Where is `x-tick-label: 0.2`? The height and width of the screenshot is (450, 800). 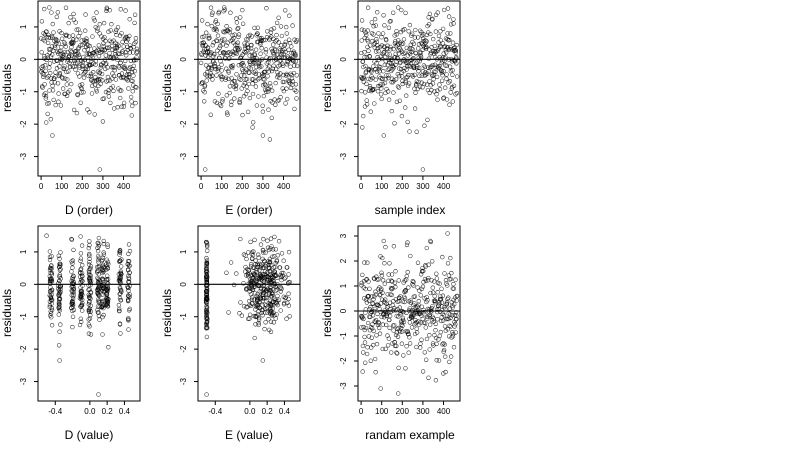 x-tick-label: 0.2 is located at coordinates (268, 411).